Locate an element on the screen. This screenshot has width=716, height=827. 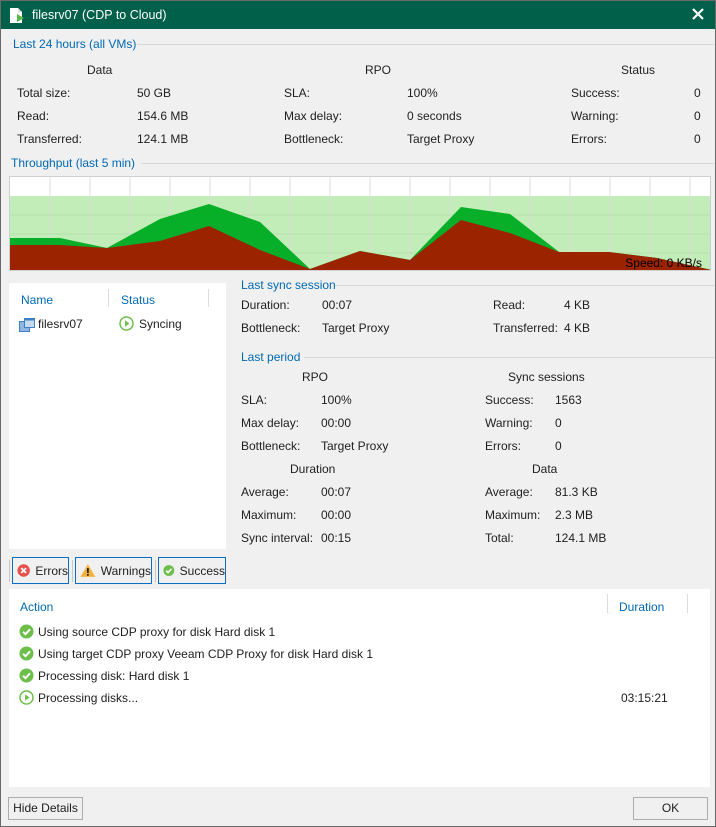
speed-label: Speed: 0 KB/s is located at coordinates (663, 263).